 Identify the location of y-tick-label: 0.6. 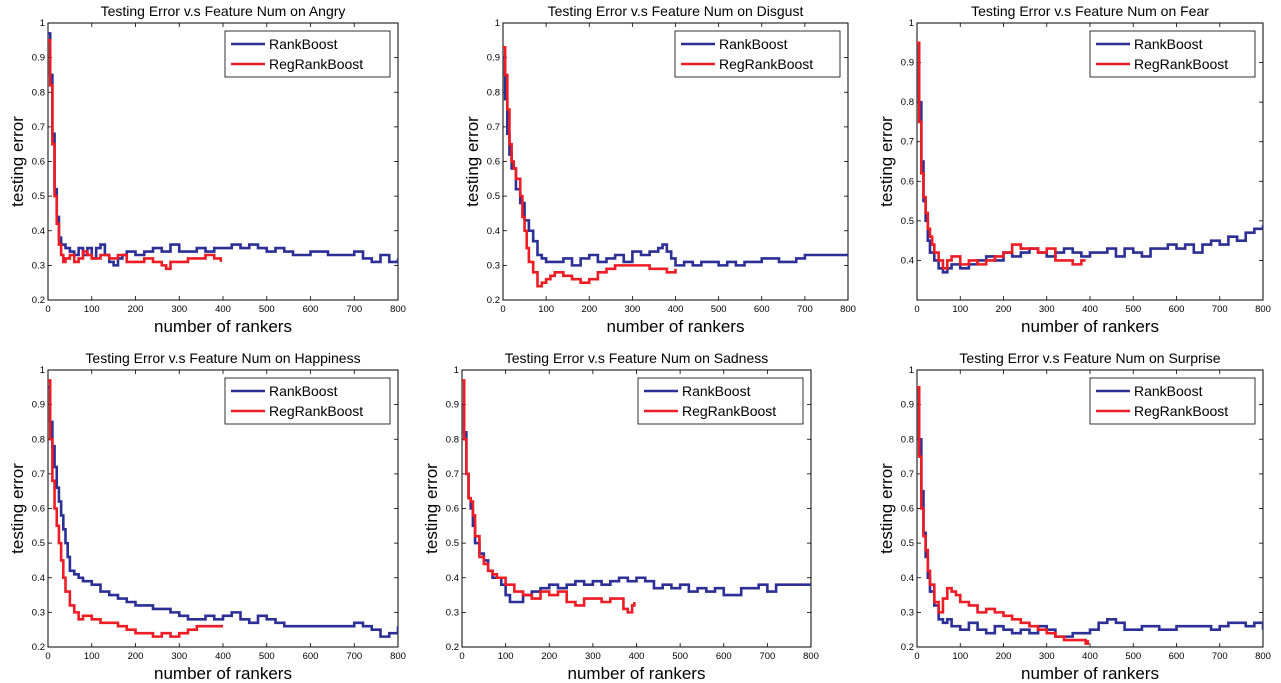
(907, 181).